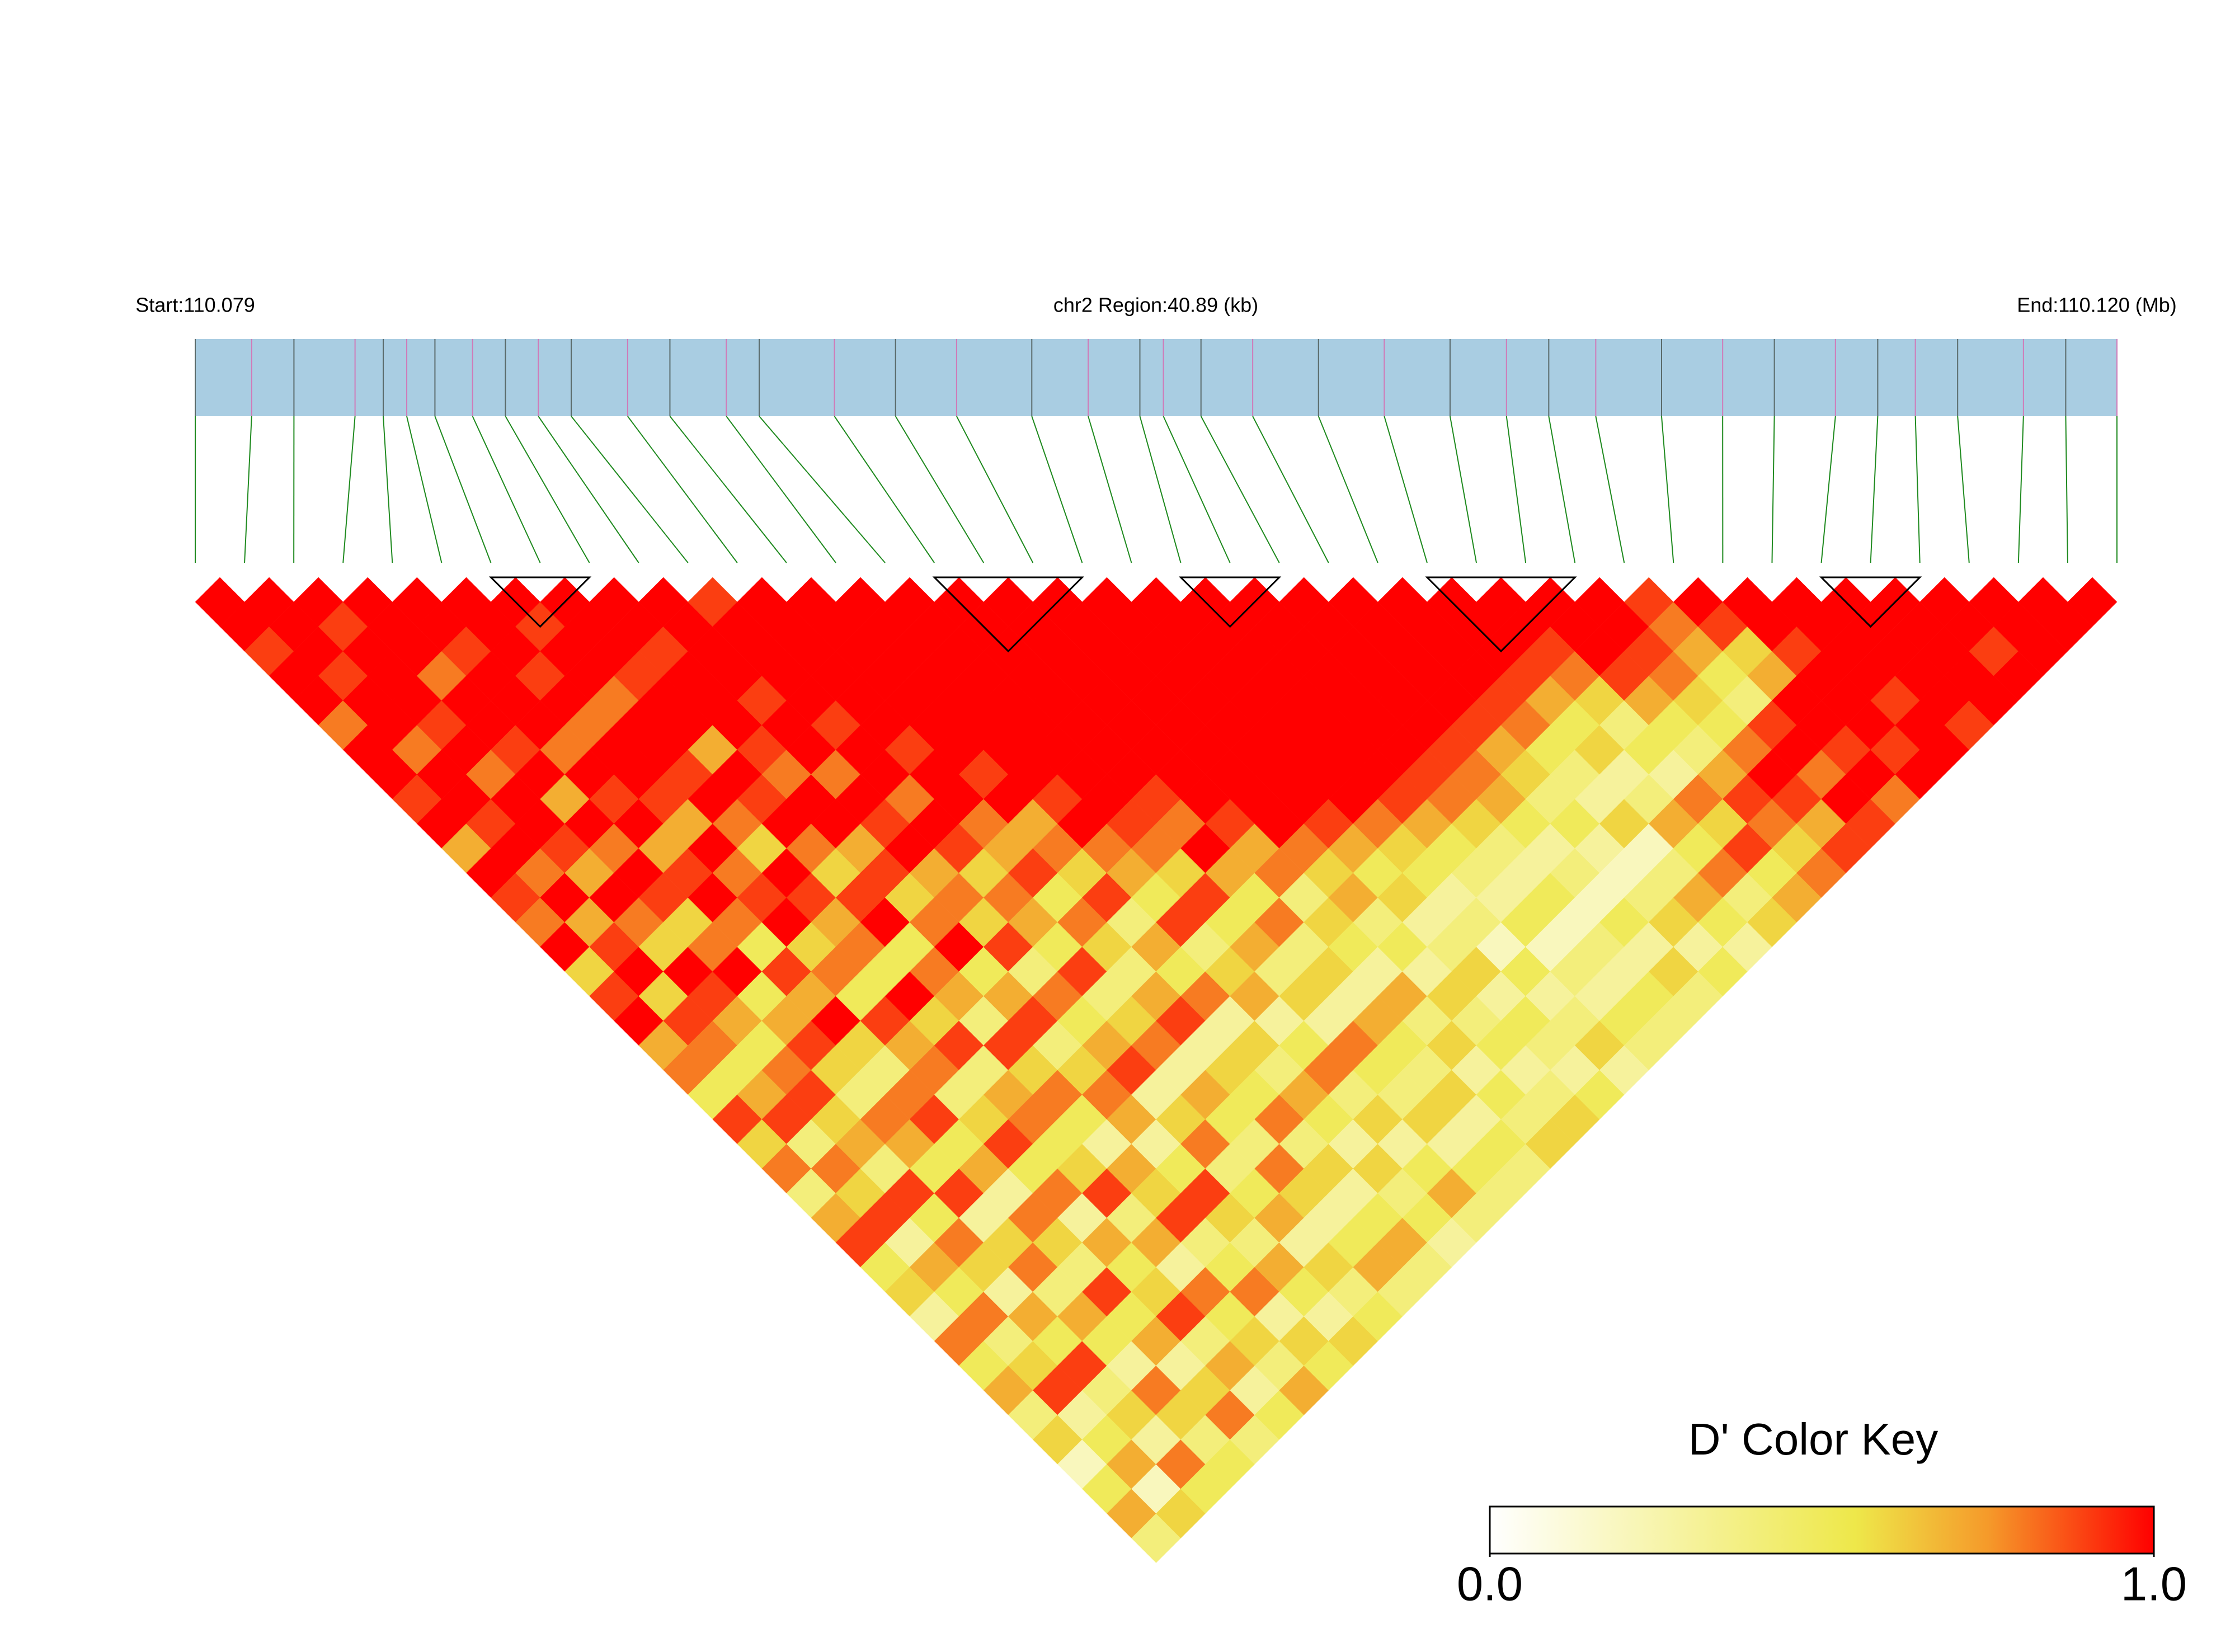 This screenshot has height=1652, width=2235. Describe the element at coordinates (2092, 602) in the screenshot. I see `ld-cell` at that location.